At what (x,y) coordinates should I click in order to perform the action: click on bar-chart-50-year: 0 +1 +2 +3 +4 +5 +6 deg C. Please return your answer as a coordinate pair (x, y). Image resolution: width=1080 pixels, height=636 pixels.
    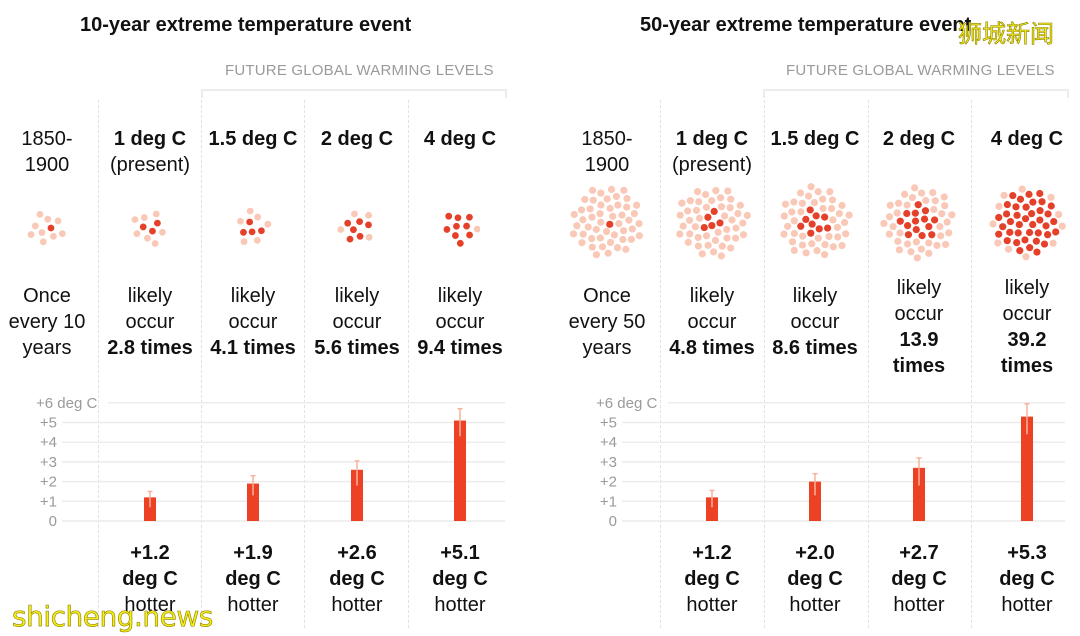
    Looking at the image, I should click on (830, 462).